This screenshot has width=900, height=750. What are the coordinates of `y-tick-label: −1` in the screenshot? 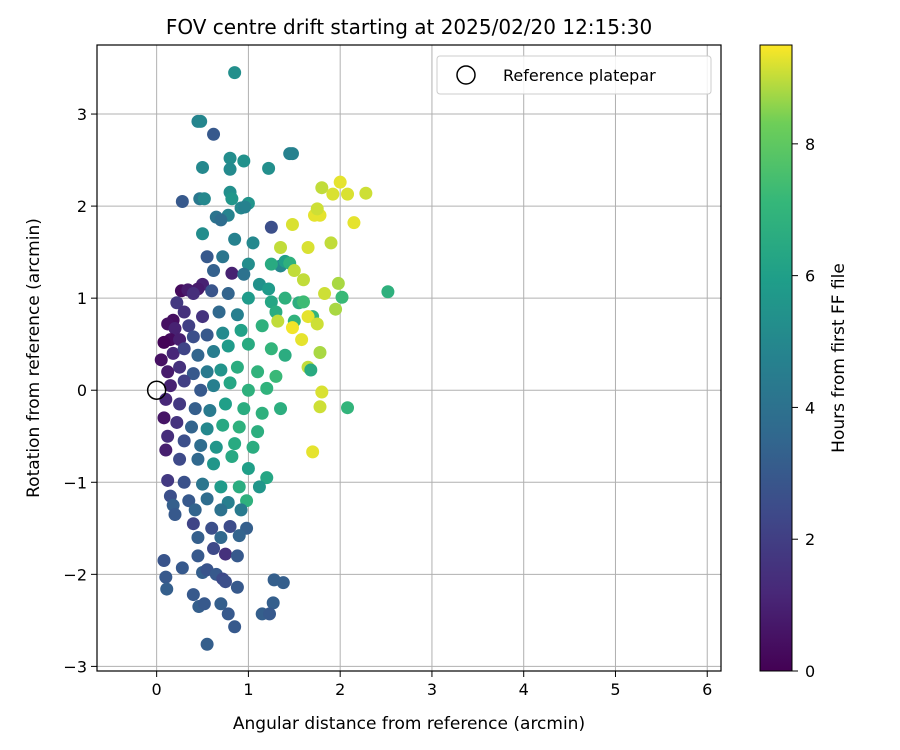 It's located at (75, 482).